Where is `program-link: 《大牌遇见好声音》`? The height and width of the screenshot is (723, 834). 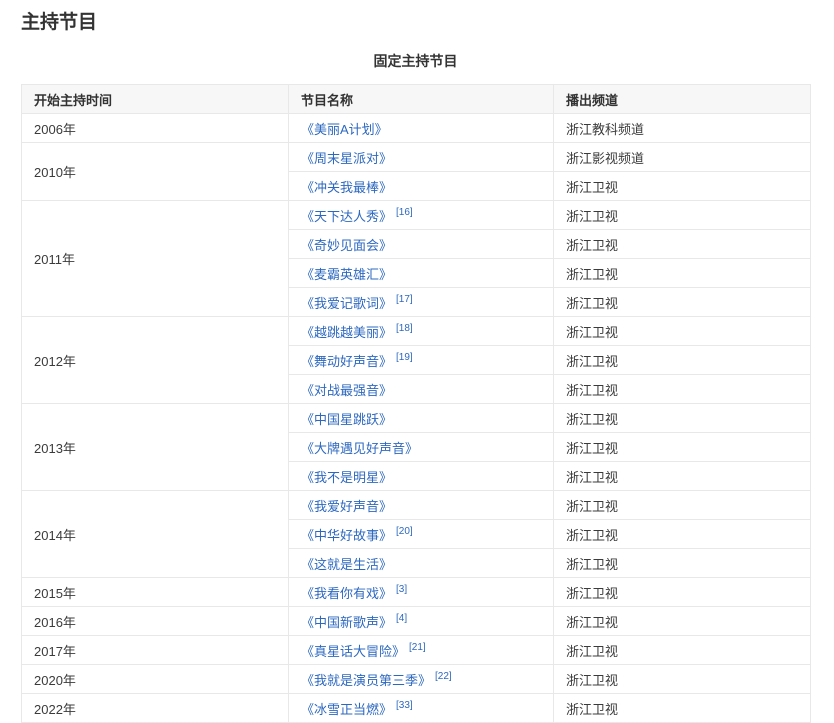
program-link: 《大牌遇见好声音》 is located at coordinates (360, 448).